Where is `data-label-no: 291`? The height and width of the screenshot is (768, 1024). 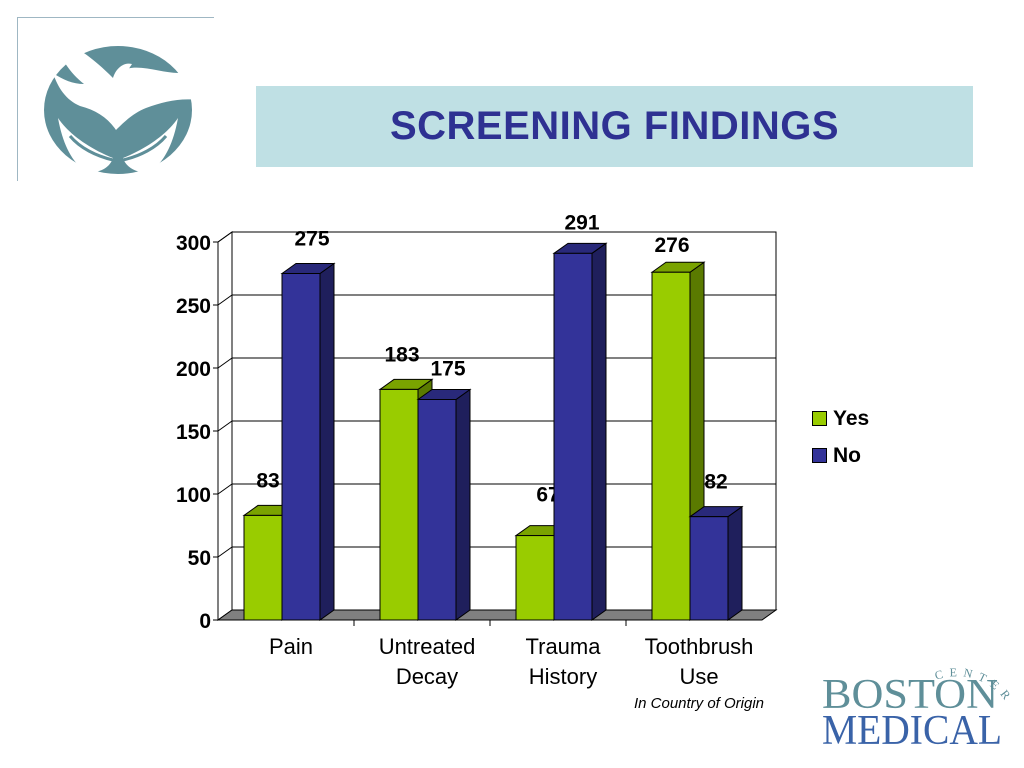
data-label-no: 291 is located at coordinates (581, 222).